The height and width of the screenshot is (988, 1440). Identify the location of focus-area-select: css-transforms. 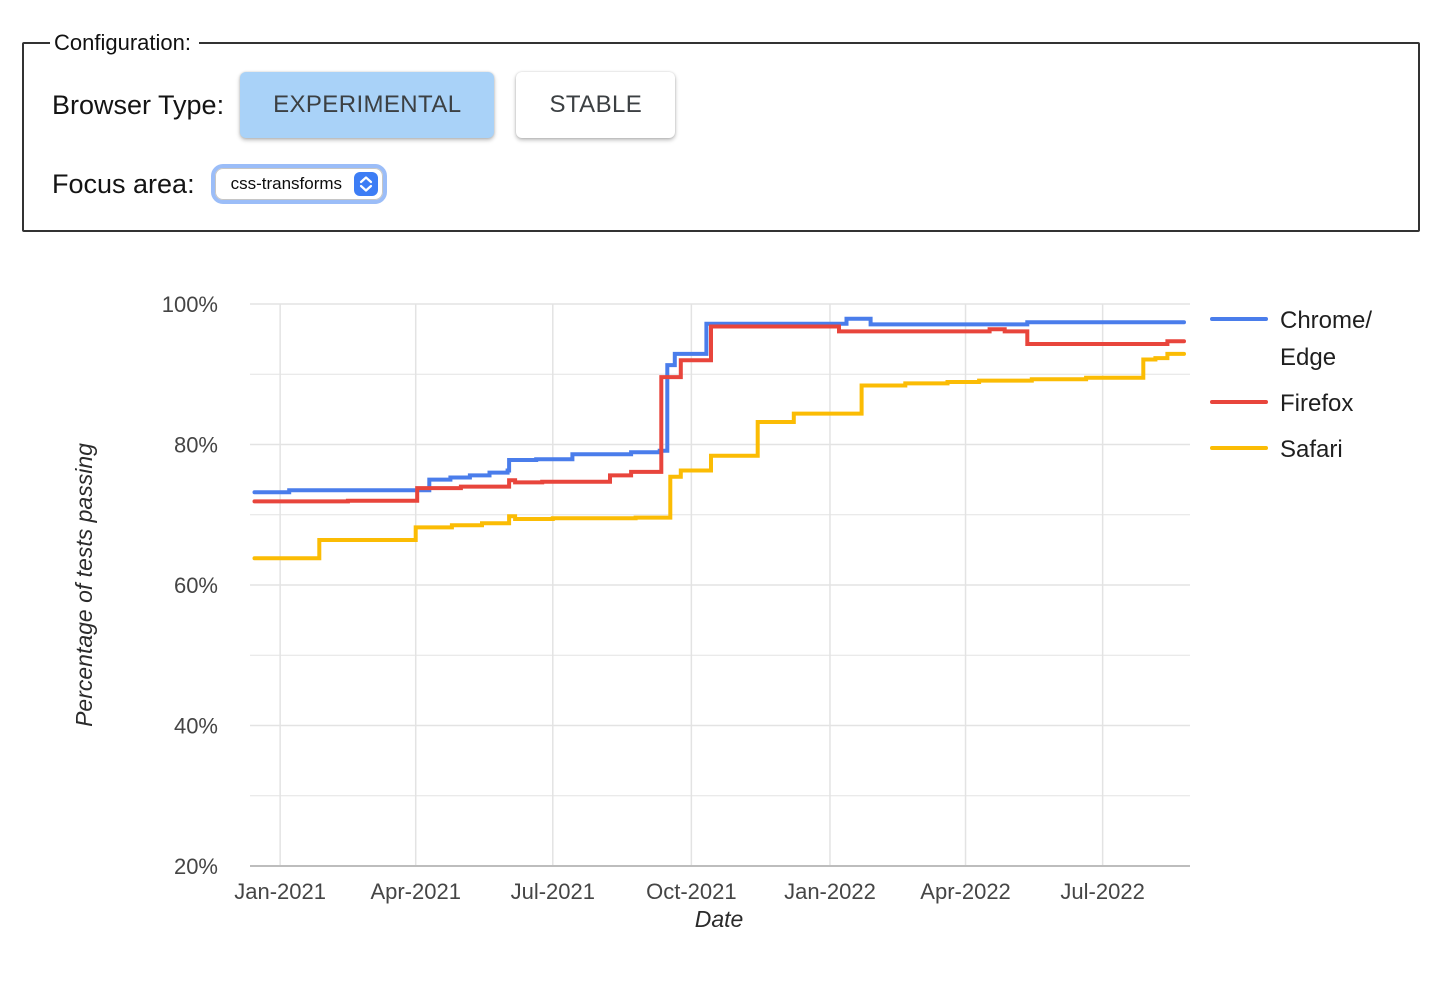
(299, 184).